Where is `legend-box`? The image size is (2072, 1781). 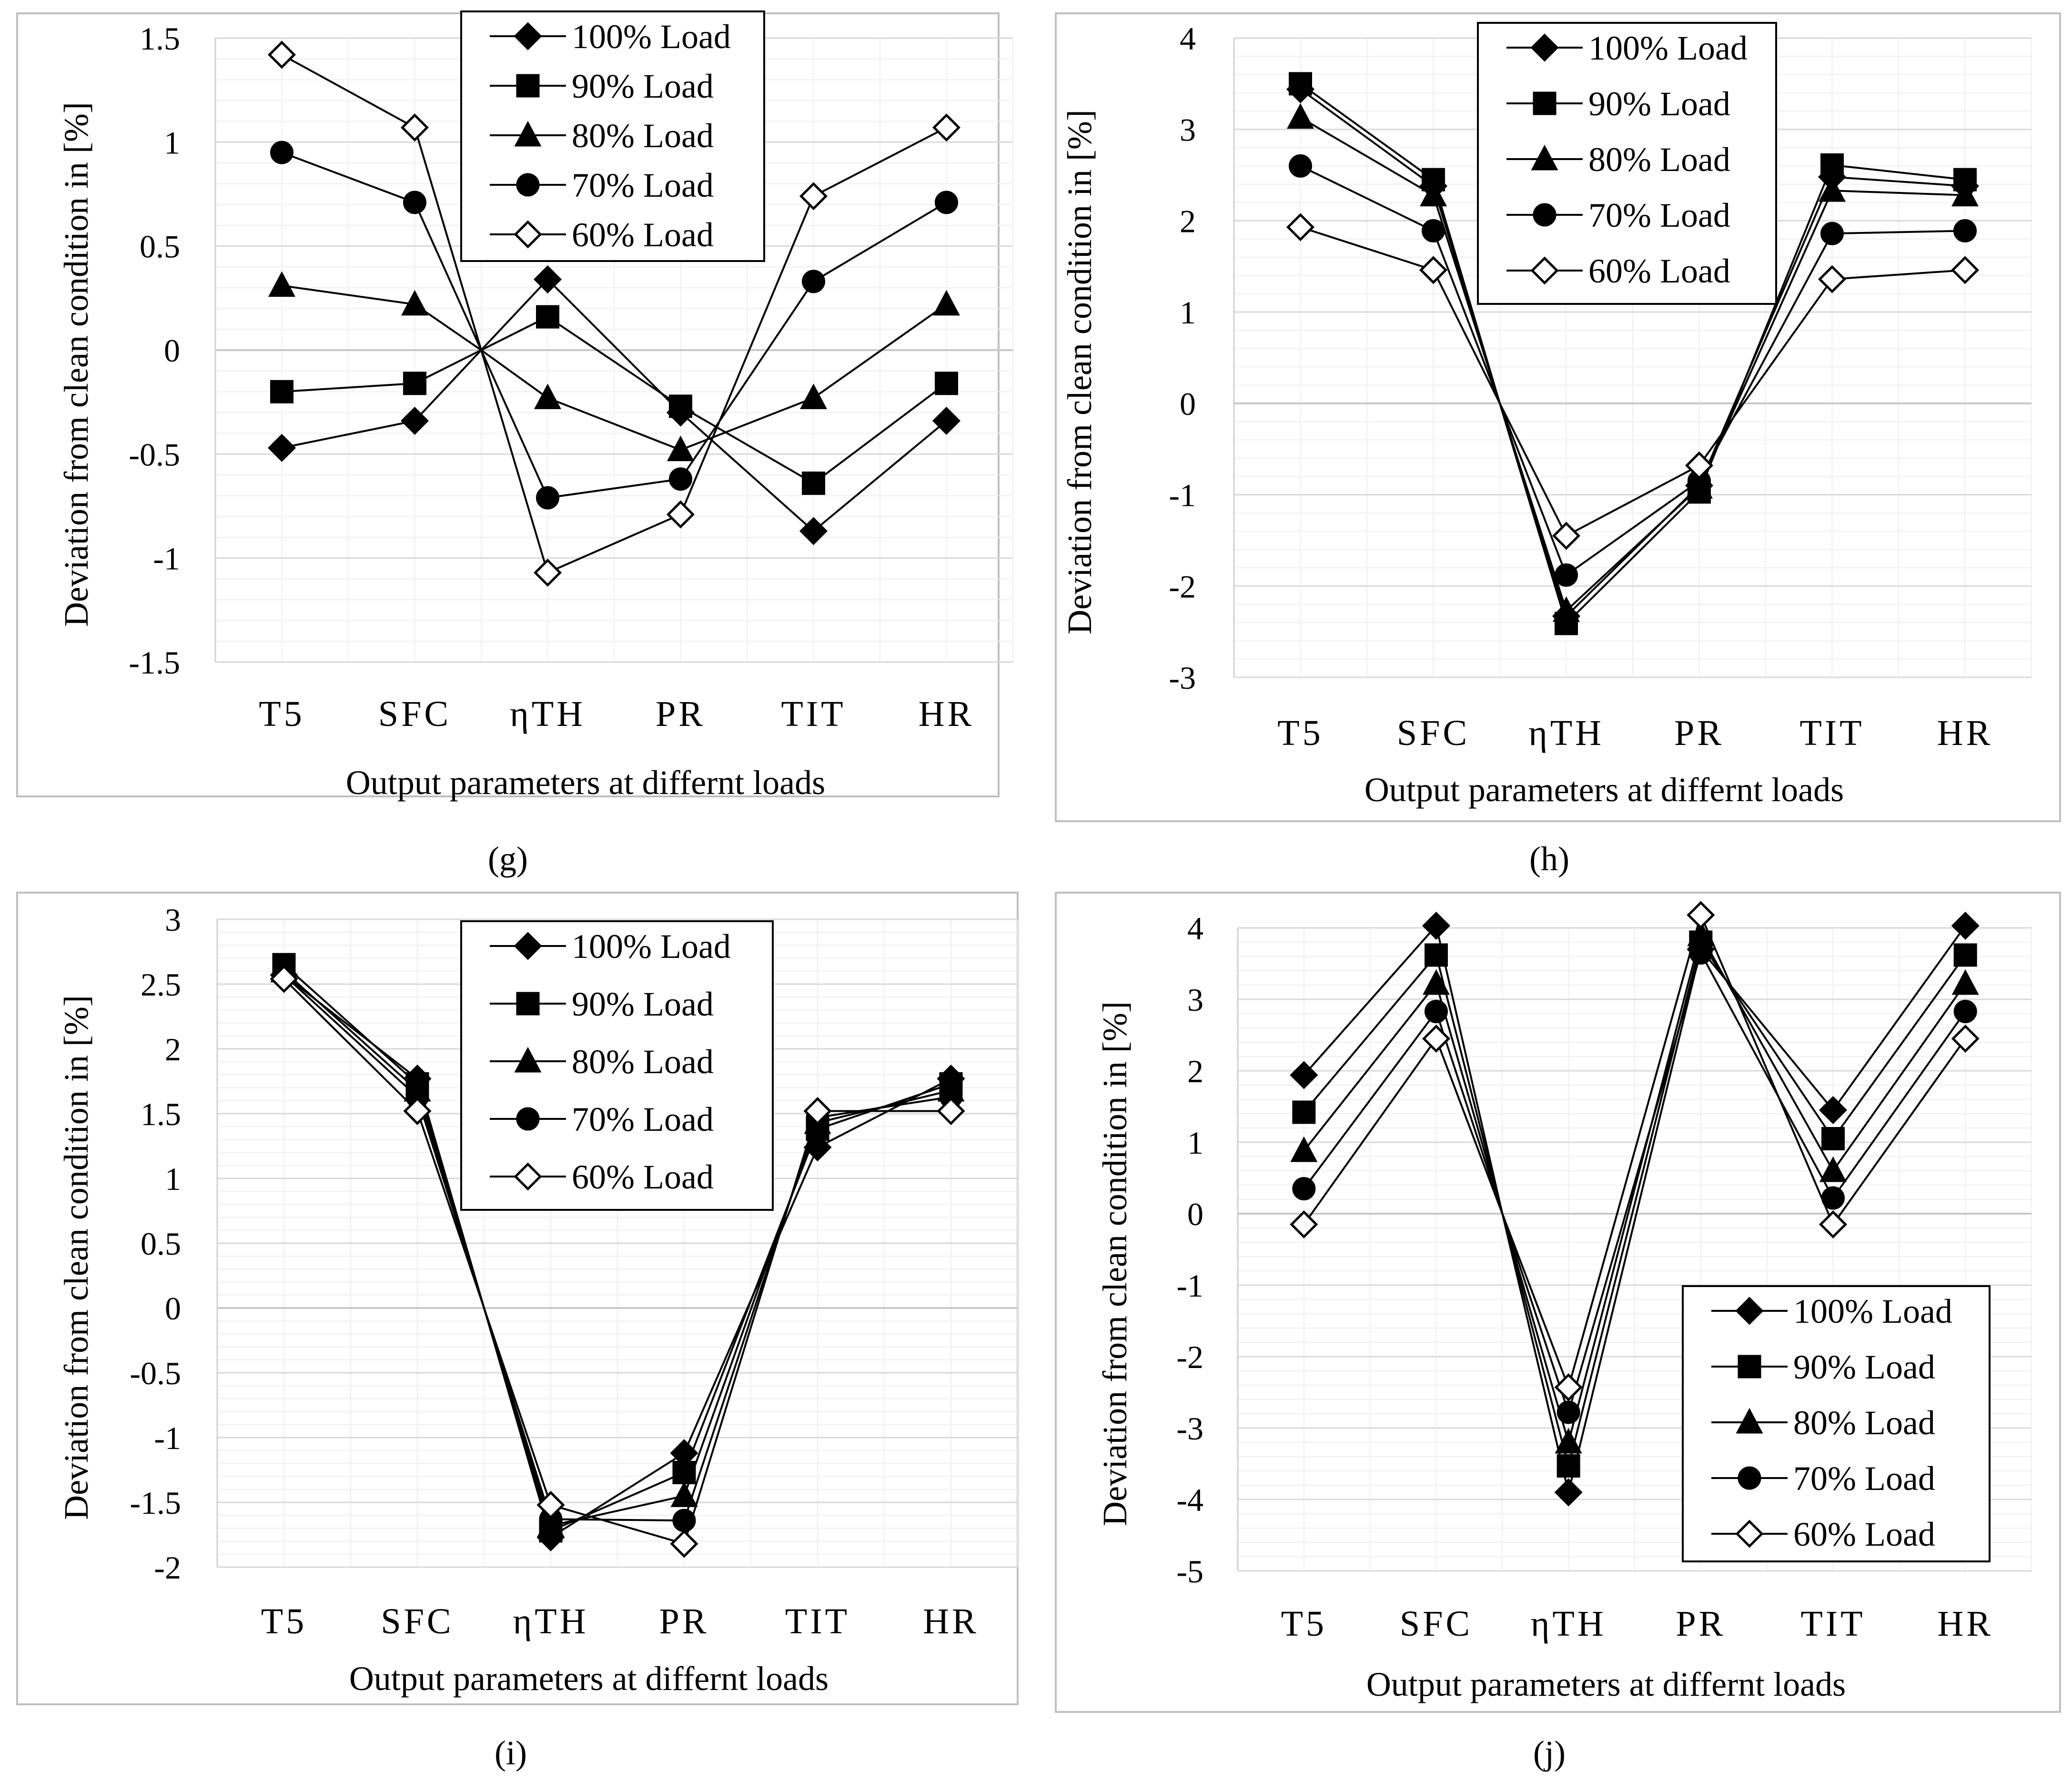 legend-box is located at coordinates (1836, 1423).